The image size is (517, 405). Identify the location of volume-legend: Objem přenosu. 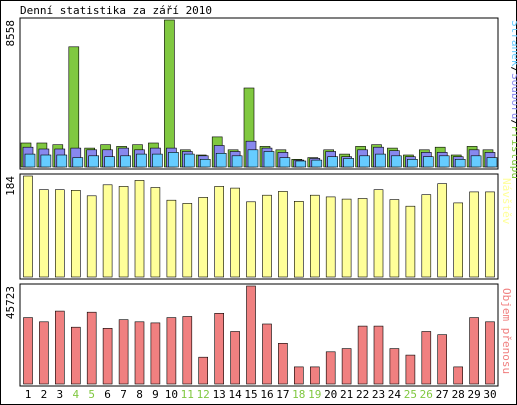
(506, 331).